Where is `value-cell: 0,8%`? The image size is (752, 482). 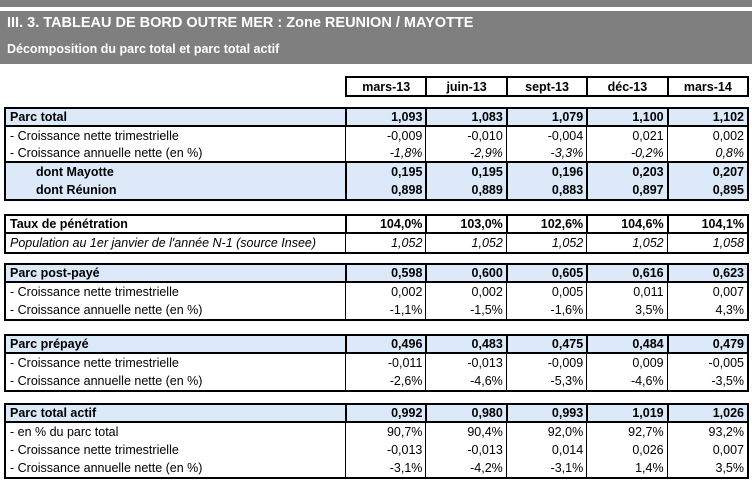 value-cell: 0,8% is located at coordinates (706, 153).